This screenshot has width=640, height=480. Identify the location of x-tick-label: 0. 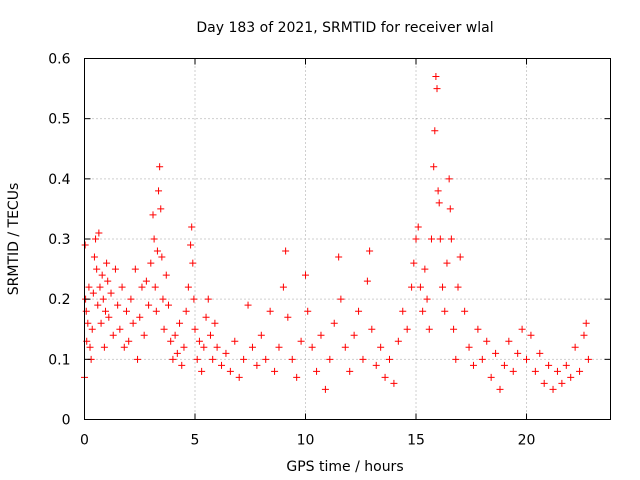
(84, 441).